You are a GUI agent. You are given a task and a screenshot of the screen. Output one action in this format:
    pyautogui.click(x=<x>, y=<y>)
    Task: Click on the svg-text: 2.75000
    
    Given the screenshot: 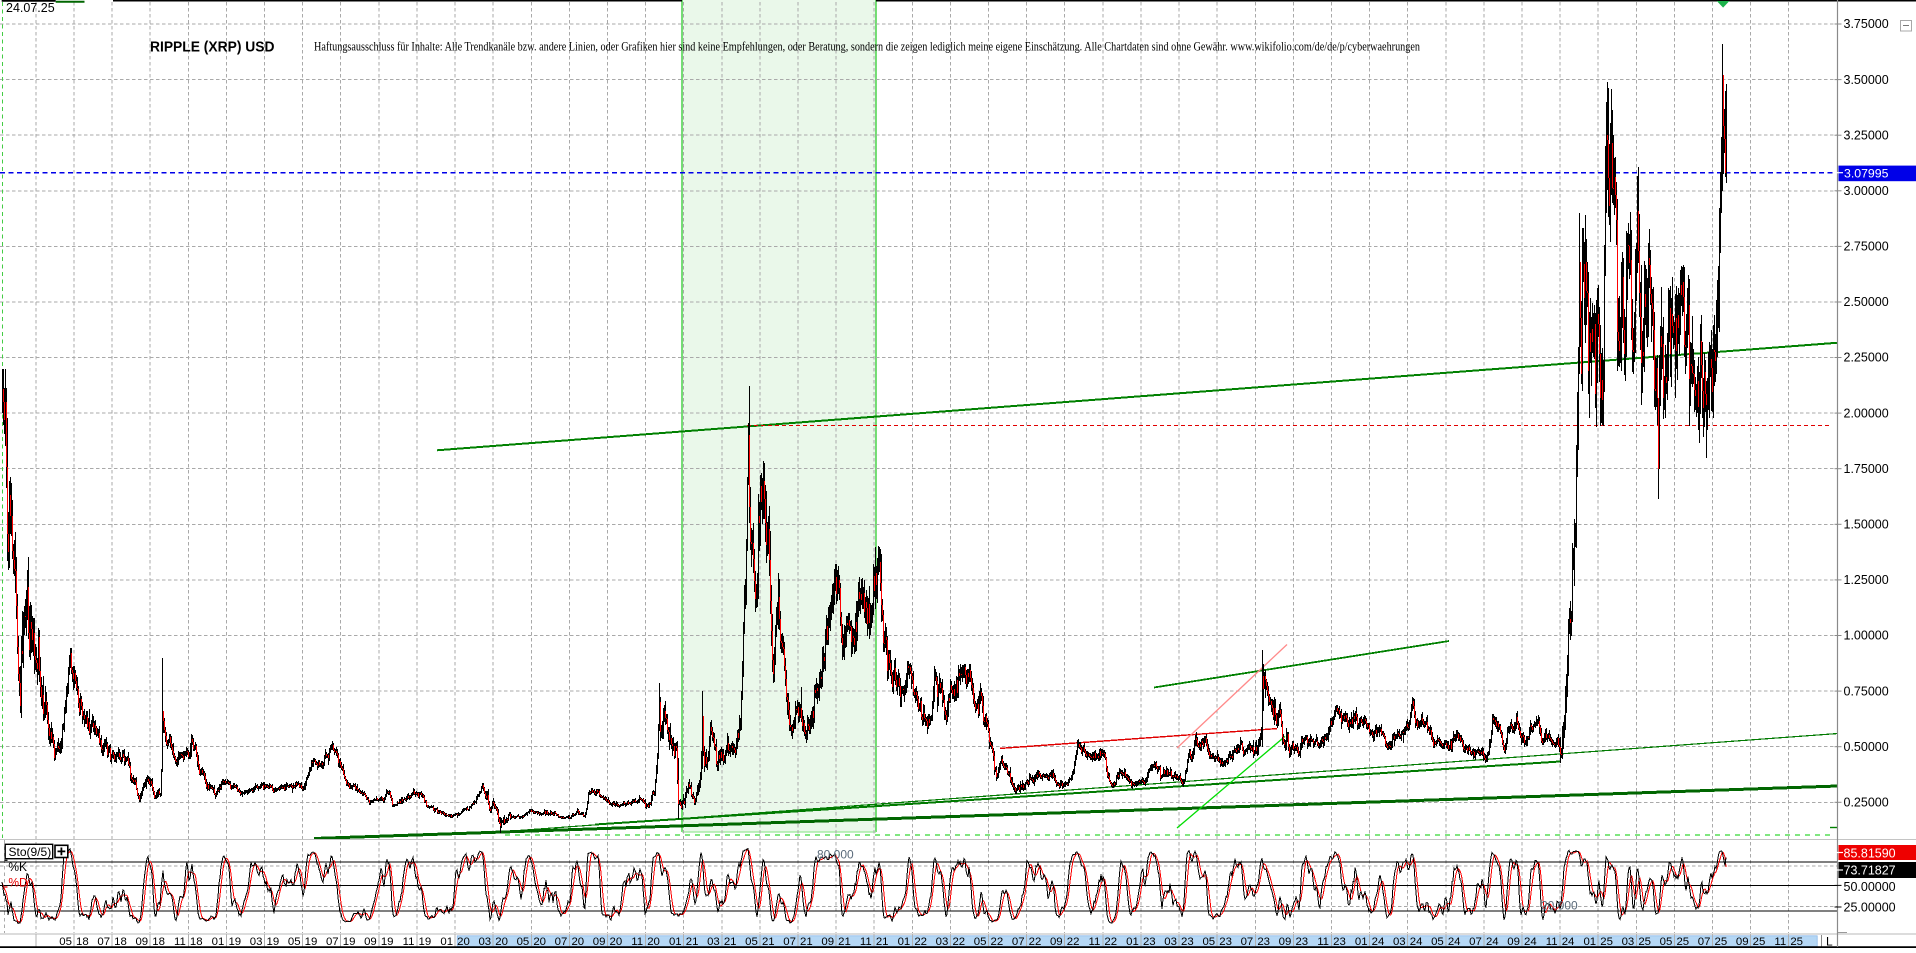 What is the action you would take?
    pyautogui.click(x=1866, y=247)
    